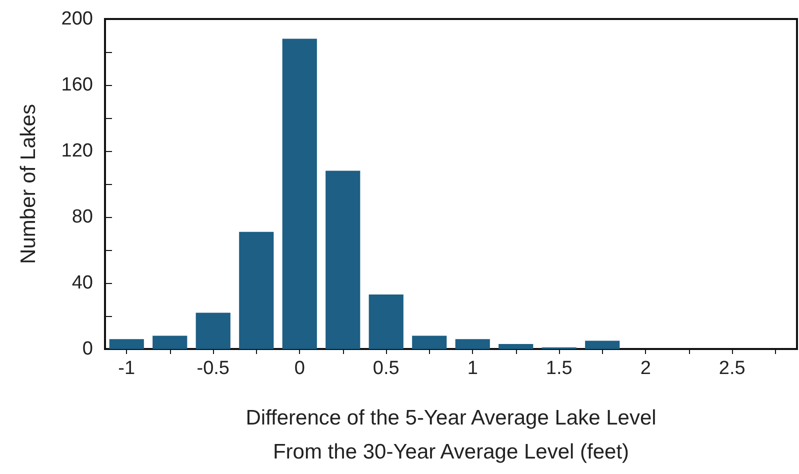 This screenshot has width=799, height=474. Describe the element at coordinates (87, 349) in the screenshot. I see `y-tick-label: 0` at that location.